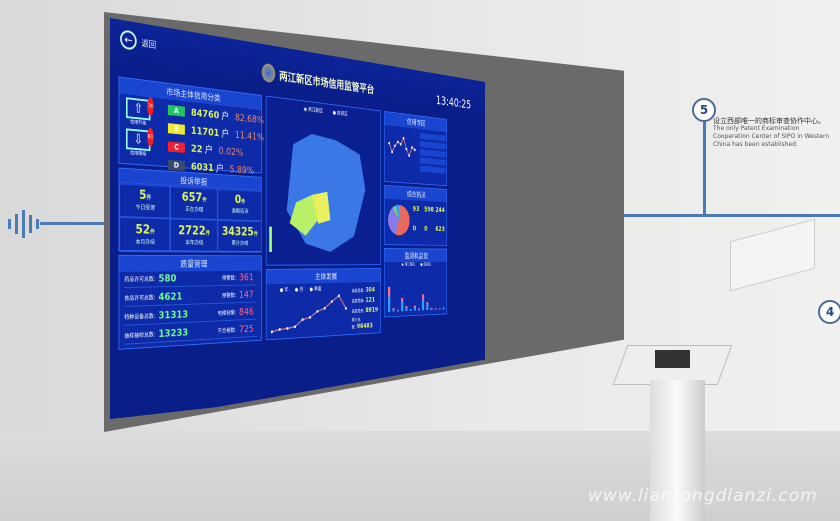 This screenshot has height=521, width=840. I want to click on development-stat: 累计总数:96483, so click(366, 323).